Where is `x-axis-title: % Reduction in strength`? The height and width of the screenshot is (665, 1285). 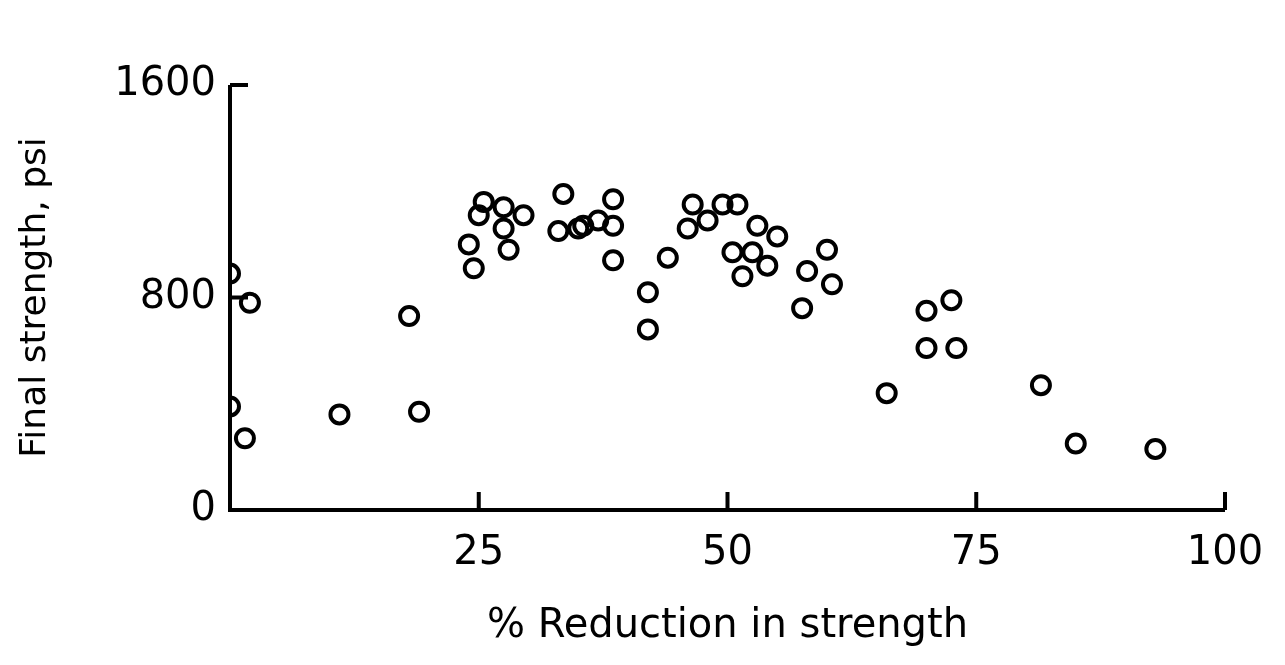 x-axis-title: % Reduction in strength is located at coordinates (727, 623).